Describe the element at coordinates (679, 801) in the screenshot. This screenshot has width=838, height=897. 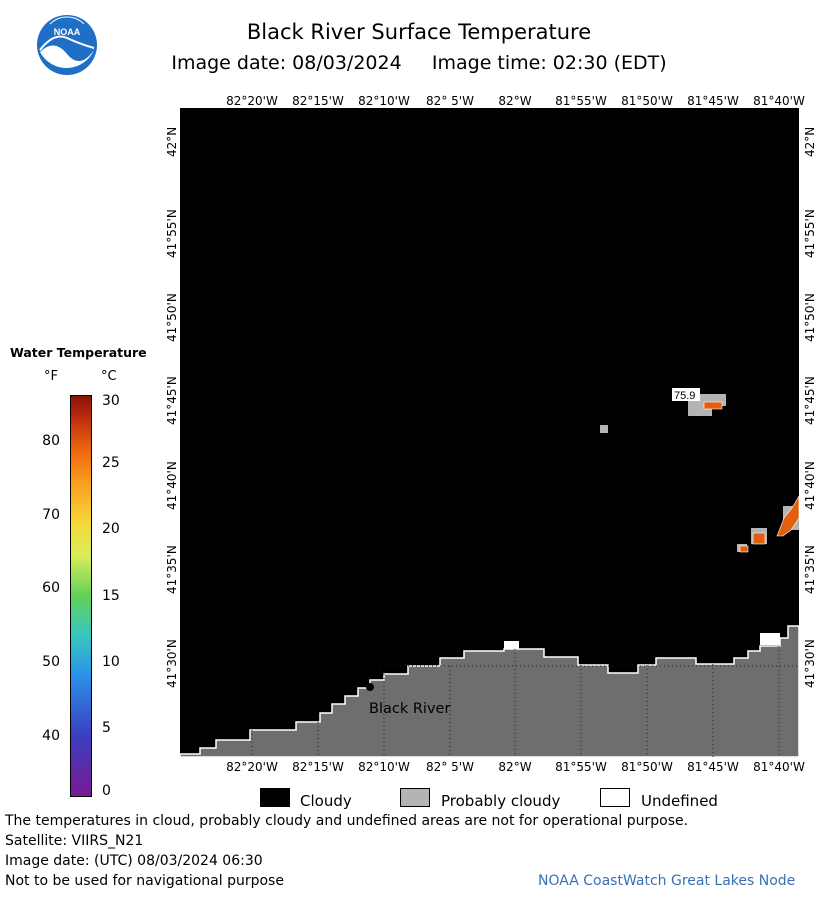
I see `undefined-label: Undefined` at that location.